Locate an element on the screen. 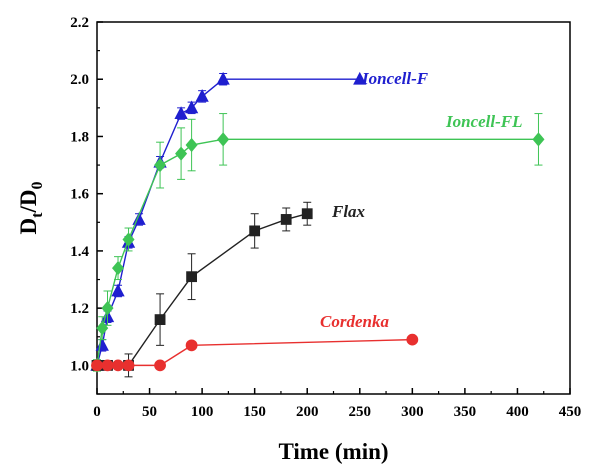  y-tick-label: 1.4 is located at coordinates (79, 252).